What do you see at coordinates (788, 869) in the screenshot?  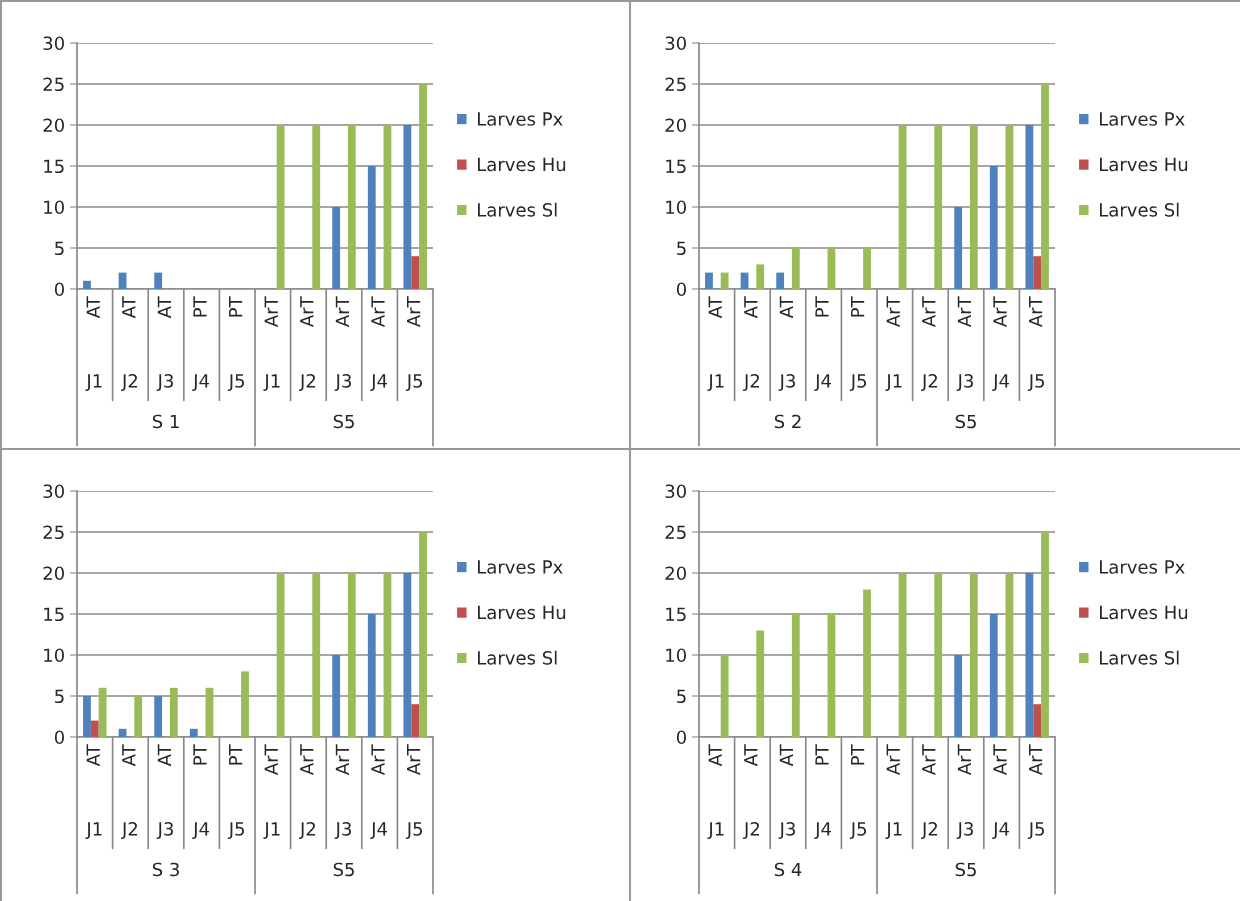 I see `text: S 4` at bounding box center [788, 869].